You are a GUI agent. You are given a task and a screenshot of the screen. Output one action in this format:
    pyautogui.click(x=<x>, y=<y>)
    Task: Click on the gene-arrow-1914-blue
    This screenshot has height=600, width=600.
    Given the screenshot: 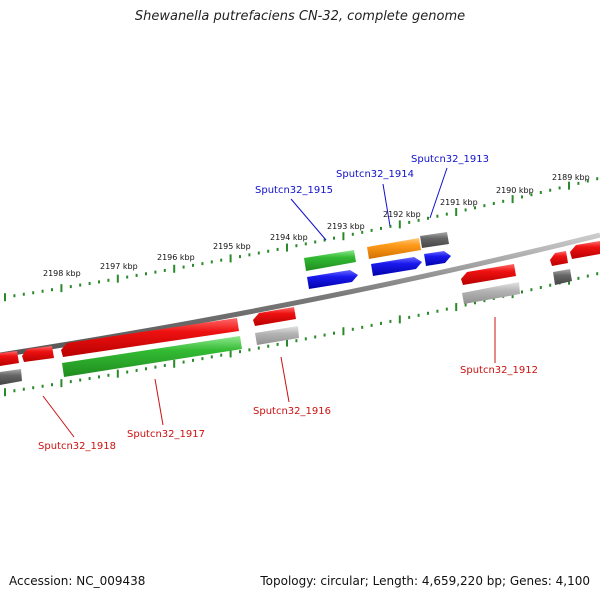 What is the action you would take?
    pyautogui.click(x=396, y=266)
    